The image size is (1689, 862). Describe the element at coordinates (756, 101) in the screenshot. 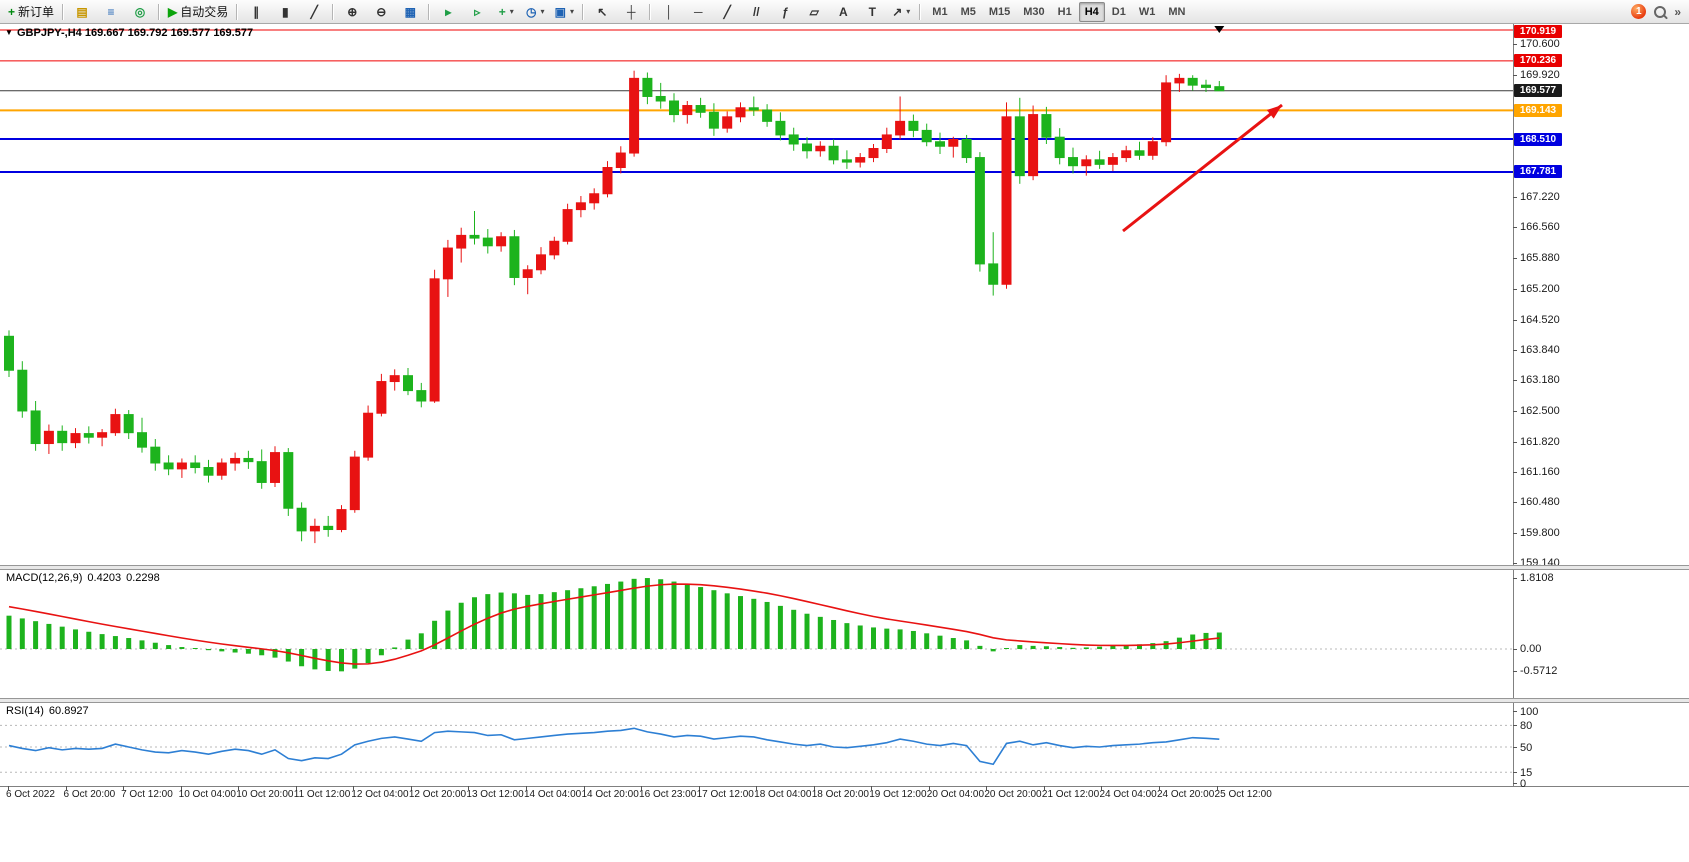

I see `price-level-lines` at that location.